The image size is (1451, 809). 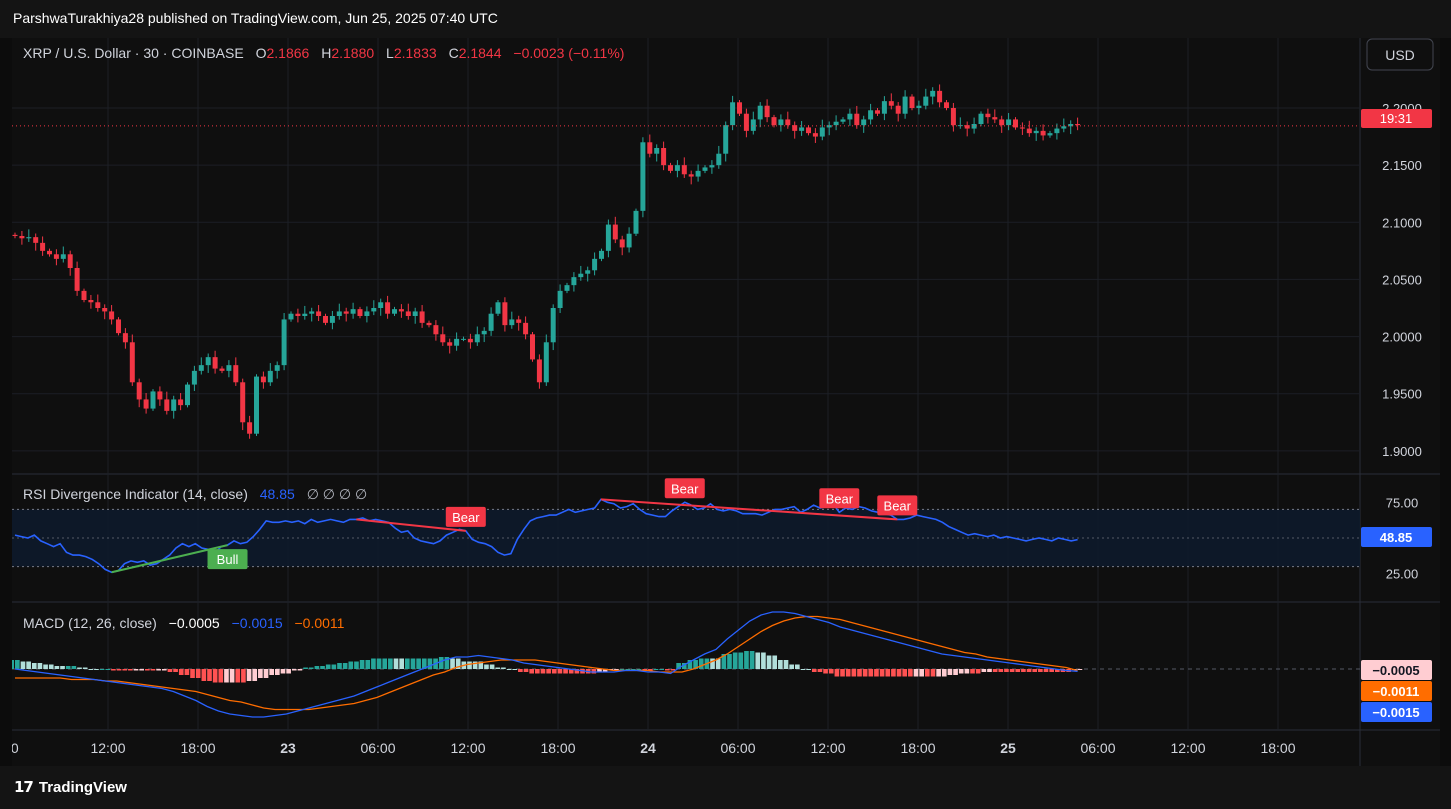 What do you see at coordinates (1402, 165) in the screenshot?
I see `price-tick-label: 2.1500` at bounding box center [1402, 165].